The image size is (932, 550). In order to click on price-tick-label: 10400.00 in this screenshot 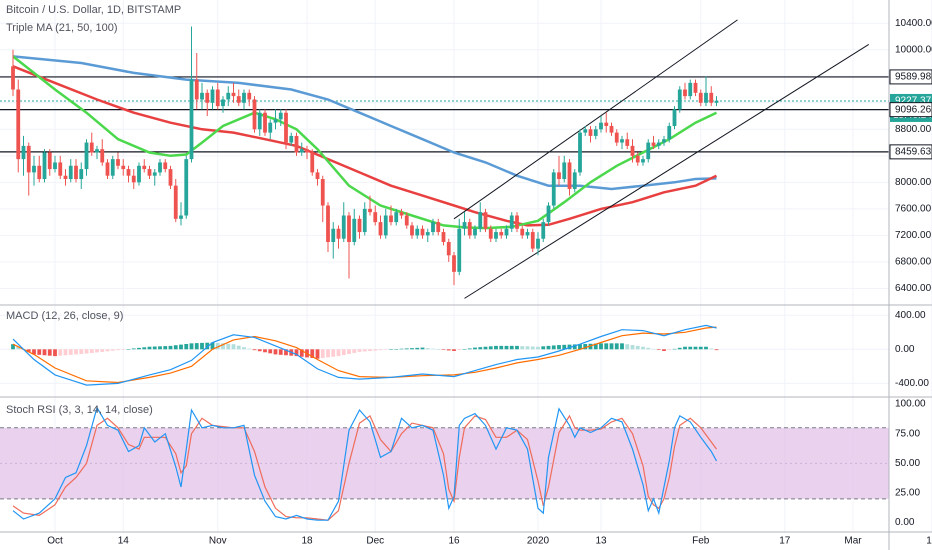, I will do `click(913, 23)`.